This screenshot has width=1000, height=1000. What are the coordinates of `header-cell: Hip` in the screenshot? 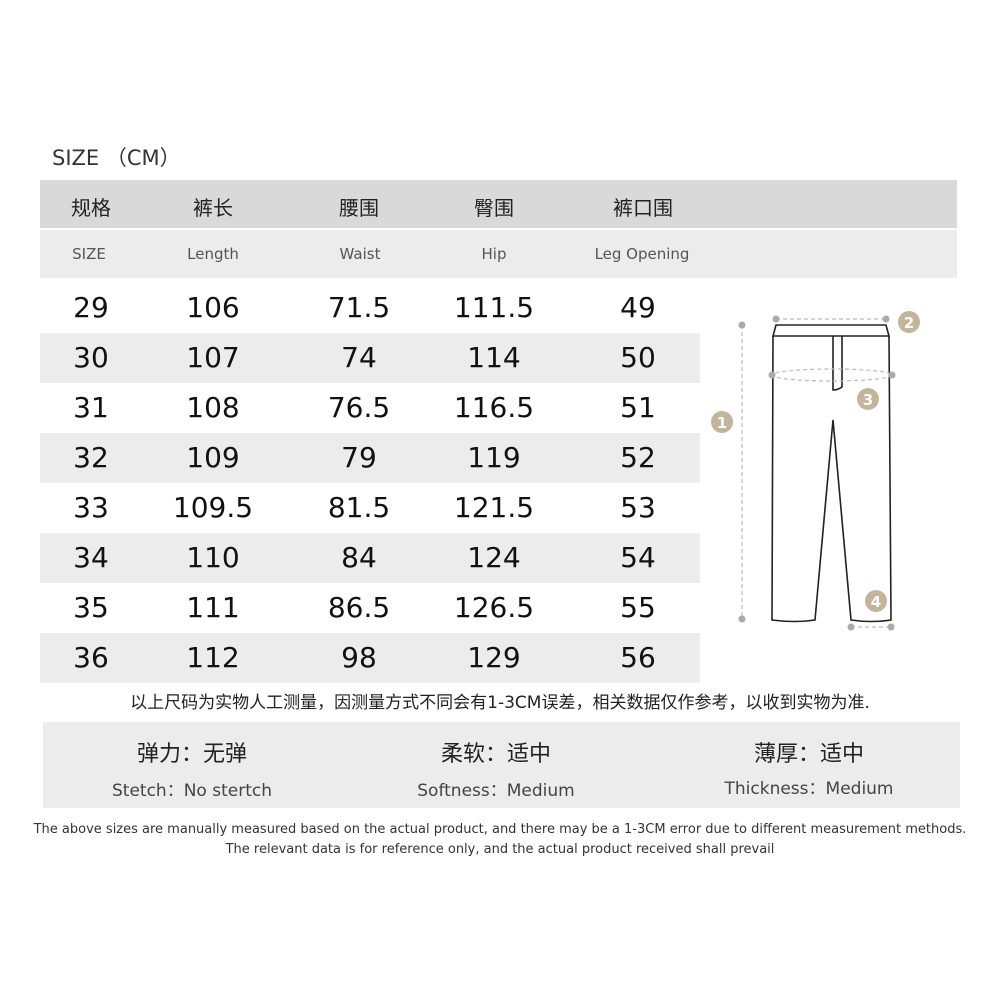 It's located at (494, 254).